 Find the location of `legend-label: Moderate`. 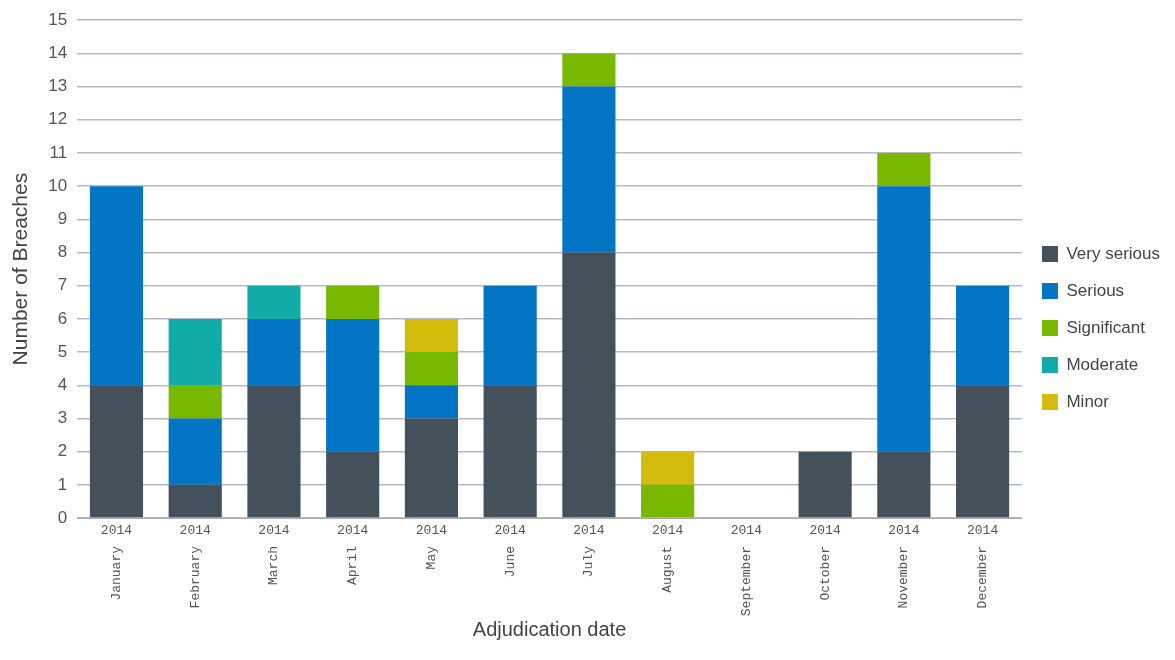

legend-label: Moderate is located at coordinates (1102, 364).